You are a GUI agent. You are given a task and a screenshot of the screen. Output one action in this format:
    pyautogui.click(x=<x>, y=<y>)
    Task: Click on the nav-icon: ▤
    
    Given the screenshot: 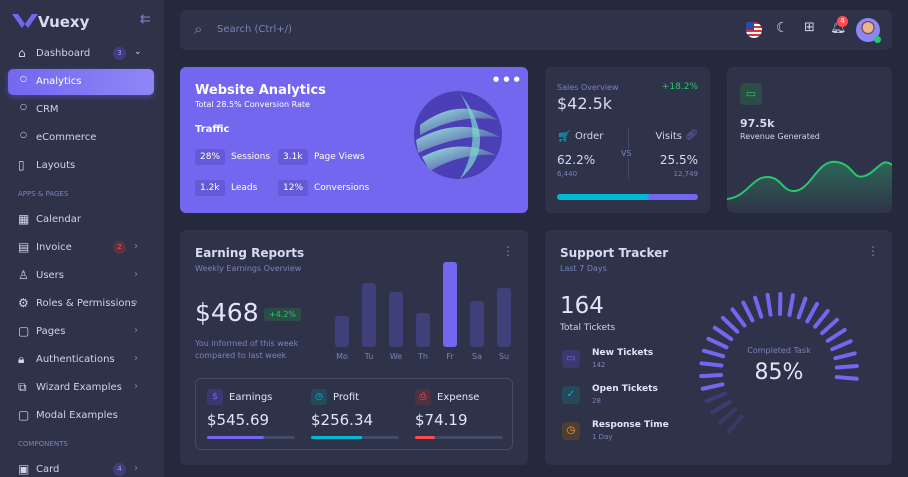 What is the action you would take?
    pyautogui.click(x=24, y=247)
    